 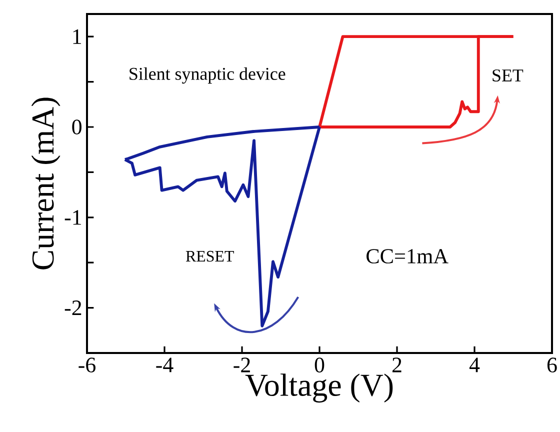 I want to click on x-axis-title: Voltage (V), so click(x=319, y=388).